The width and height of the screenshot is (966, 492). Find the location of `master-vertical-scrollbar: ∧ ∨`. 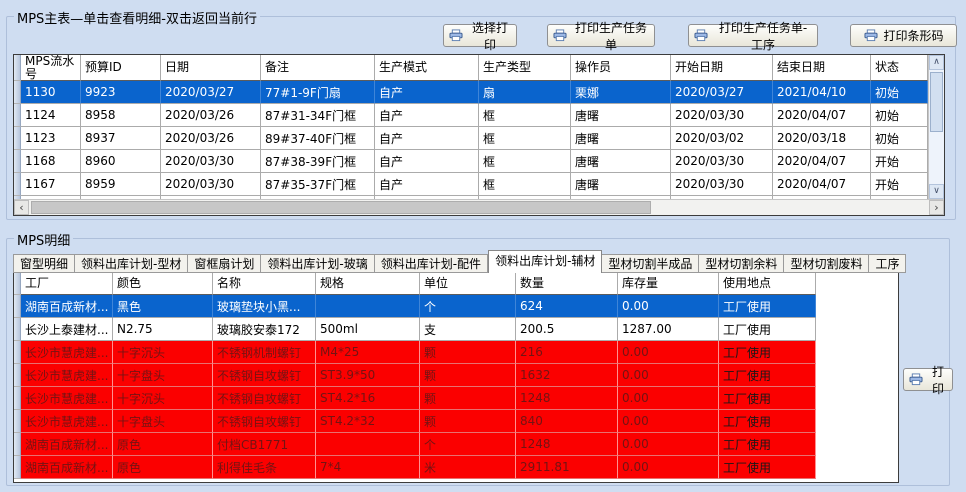

master-vertical-scrollbar: ∧ ∨ is located at coordinates (936, 127).